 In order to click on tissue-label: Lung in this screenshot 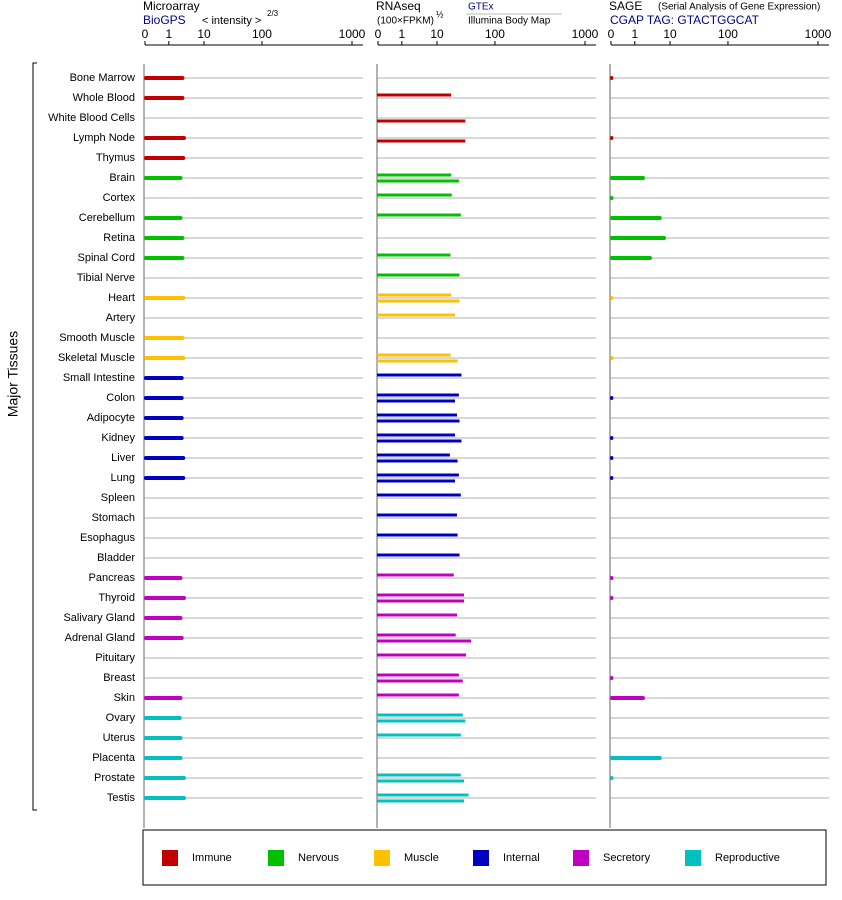, I will do `click(123, 478)`.